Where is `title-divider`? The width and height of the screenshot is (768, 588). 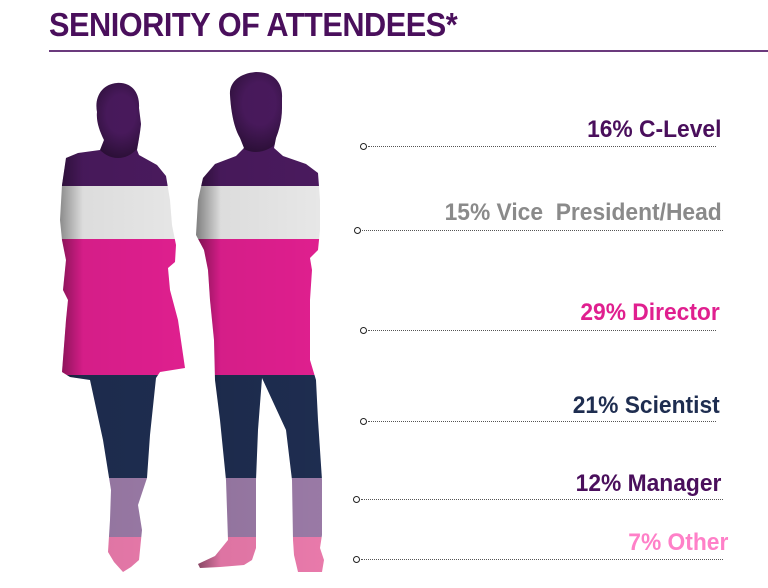
title-divider is located at coordinates (408, 51).